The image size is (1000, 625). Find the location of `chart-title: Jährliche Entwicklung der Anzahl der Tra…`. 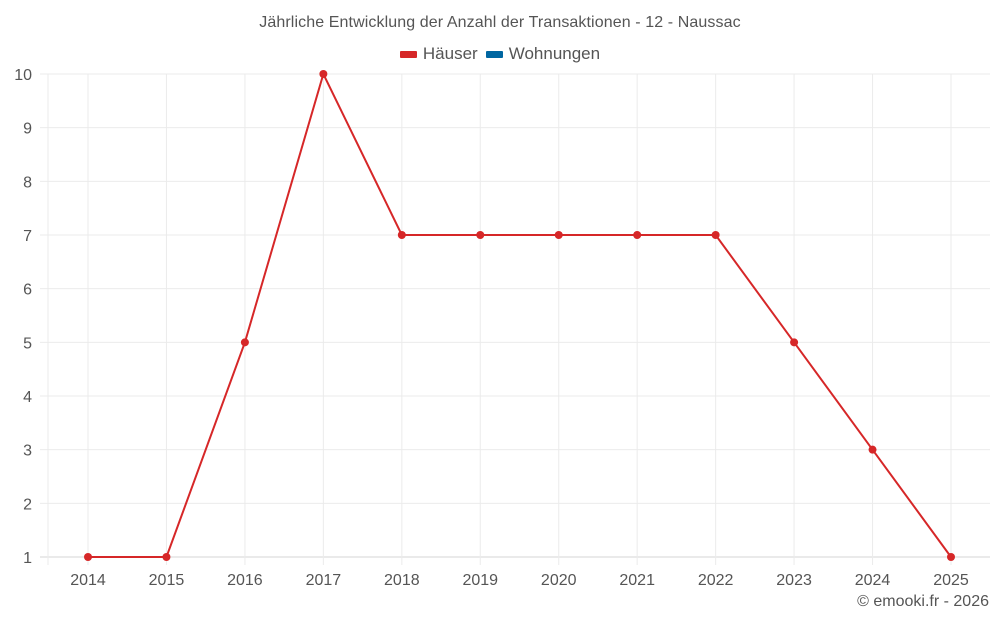

chart-title: Jährliche Entwicklung der Anzahl der Tra… is located at coordinates (500, 22).